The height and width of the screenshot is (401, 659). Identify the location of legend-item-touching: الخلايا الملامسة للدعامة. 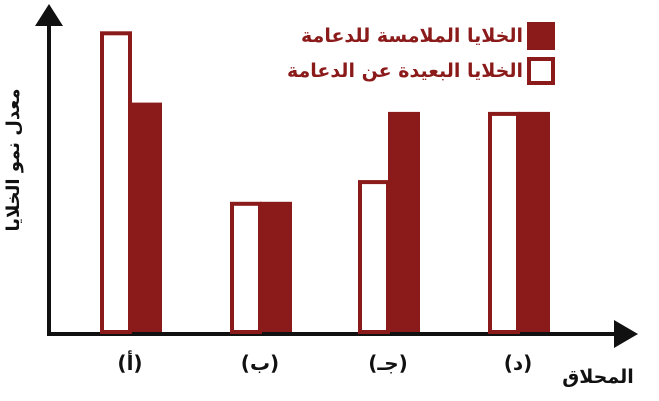
(421, 36).